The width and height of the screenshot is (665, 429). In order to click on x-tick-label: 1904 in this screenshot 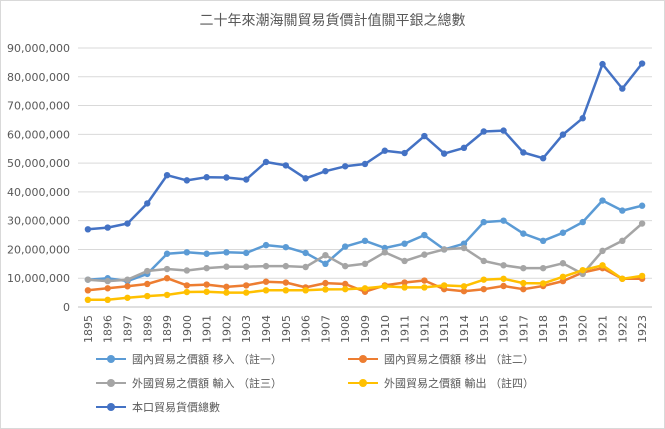, I will do `click(266, 329)`.